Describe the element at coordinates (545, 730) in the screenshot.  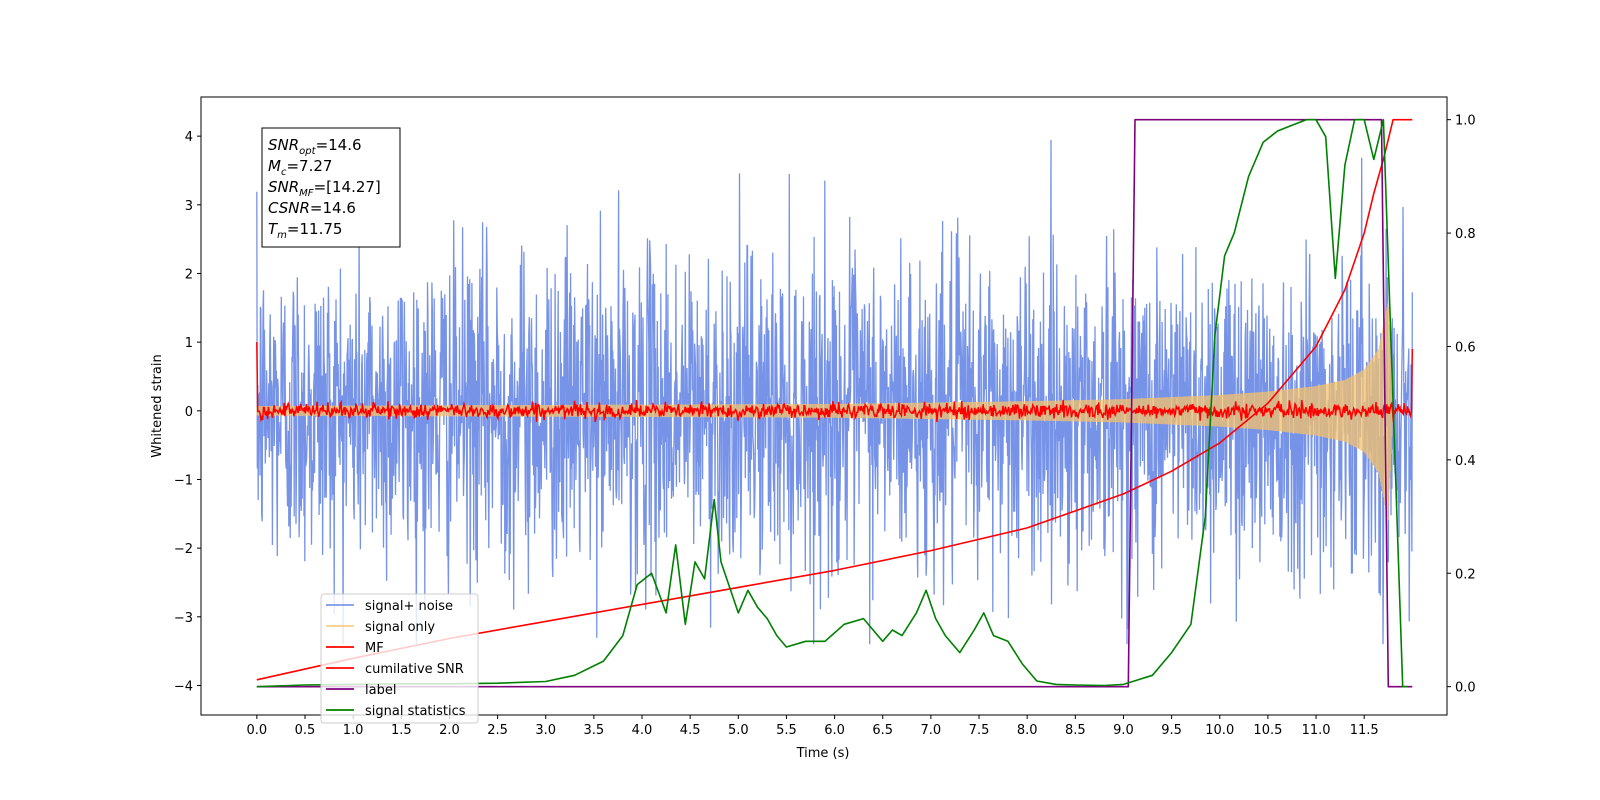
I see `x-tick-label: 3.0` at that location.